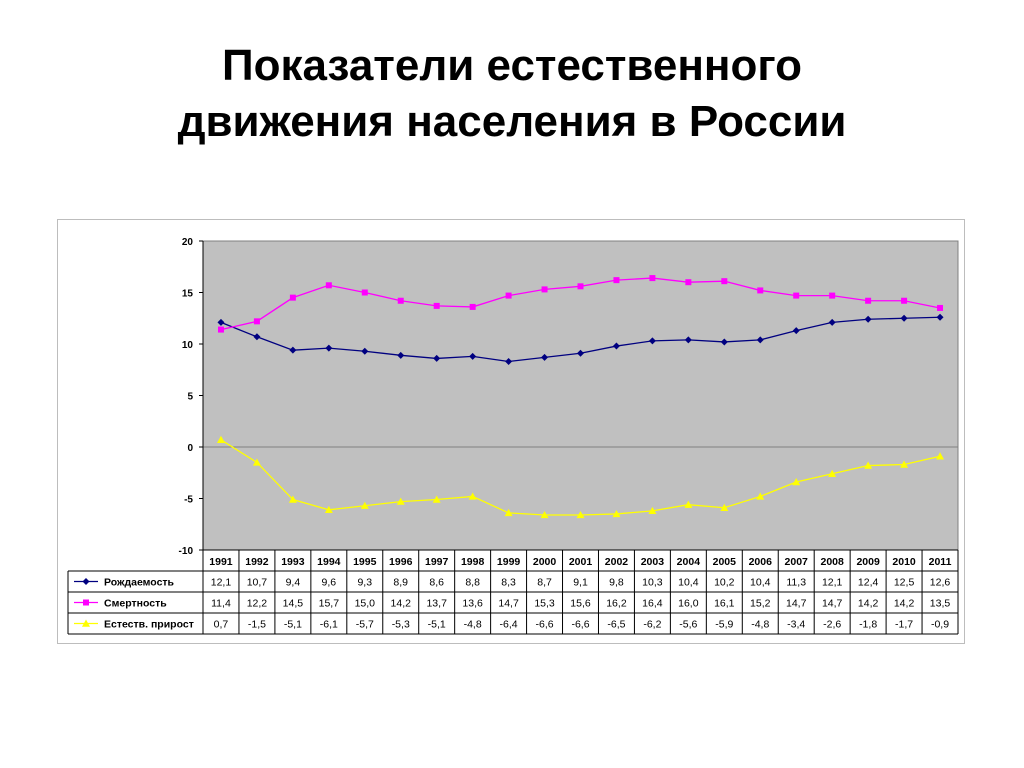 The width and height of the screenshot is (1024, 768). What do you see at coordinates (257, 625) in the screenshot?
I see `data-label: -1,5` at bounding box center [257, 625].